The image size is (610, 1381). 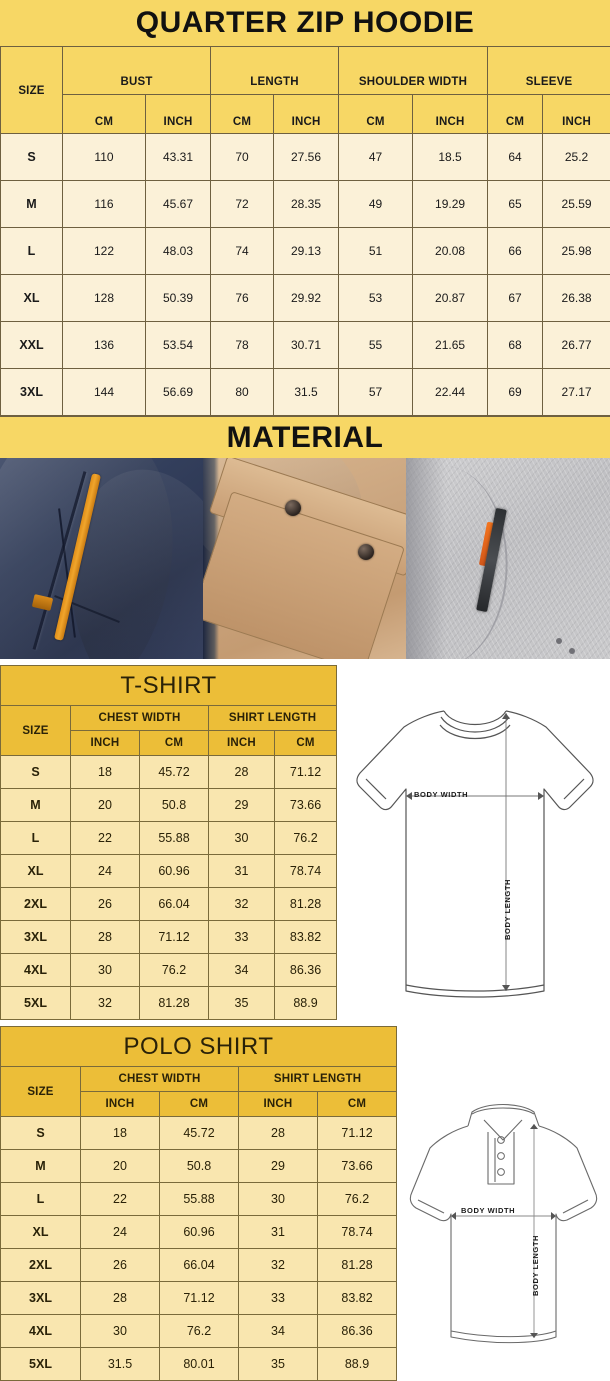 I want to click on polo-outline-svg, so click(x=503, y=1224).